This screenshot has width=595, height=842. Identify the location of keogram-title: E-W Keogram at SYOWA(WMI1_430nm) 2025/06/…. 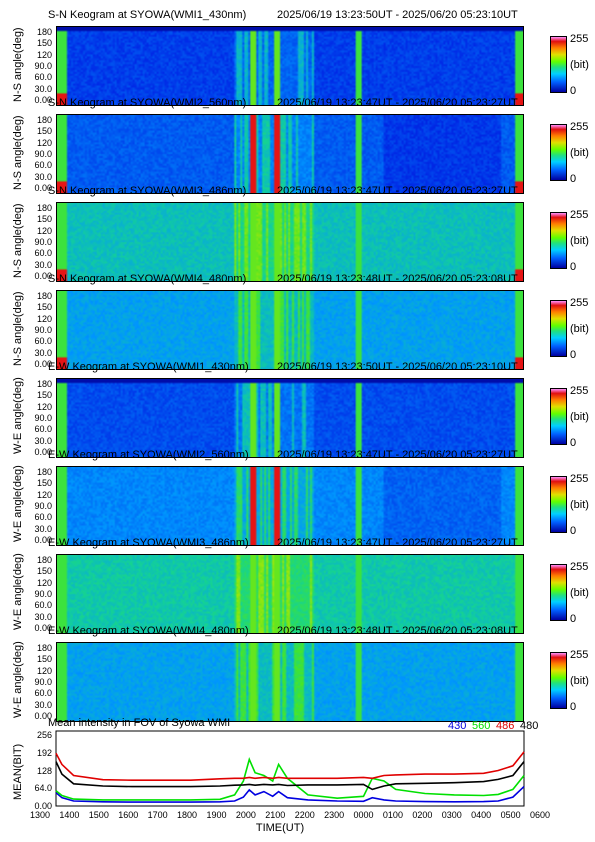
(283, 367).